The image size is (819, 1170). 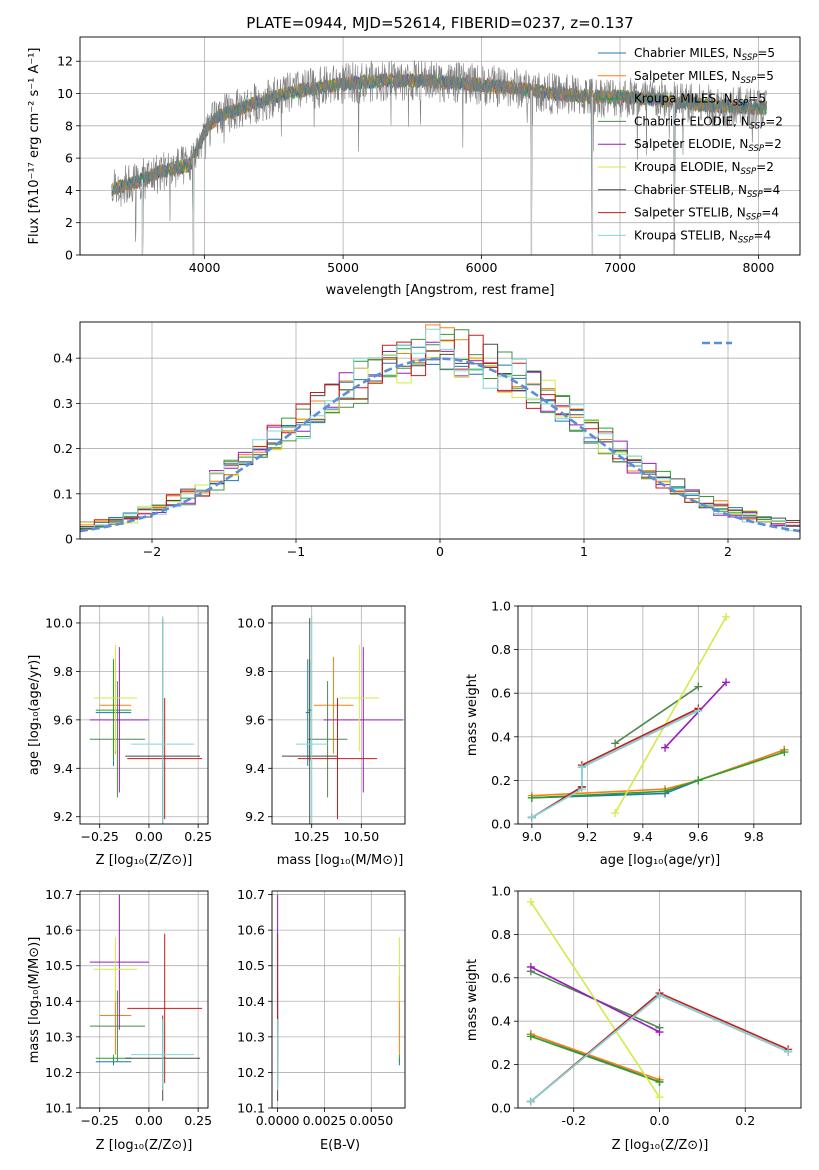 I want to click on x-tick-label: −1, so click(x=296, y=551).